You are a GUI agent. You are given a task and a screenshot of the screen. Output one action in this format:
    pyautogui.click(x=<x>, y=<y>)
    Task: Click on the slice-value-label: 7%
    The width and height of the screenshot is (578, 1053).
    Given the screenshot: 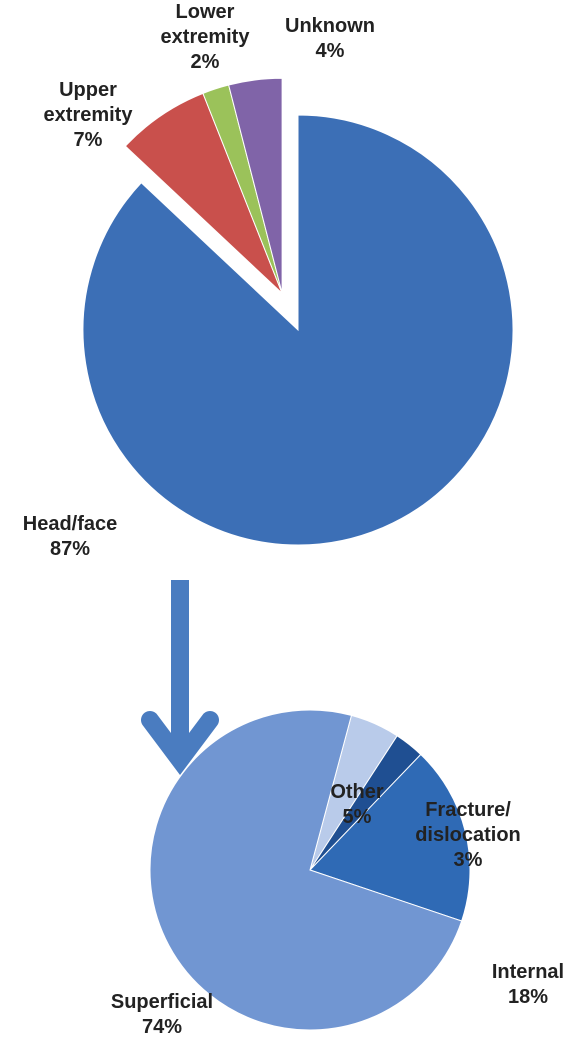 What is the action you would take?
    pyautogui.click(x=88, y=140)
    